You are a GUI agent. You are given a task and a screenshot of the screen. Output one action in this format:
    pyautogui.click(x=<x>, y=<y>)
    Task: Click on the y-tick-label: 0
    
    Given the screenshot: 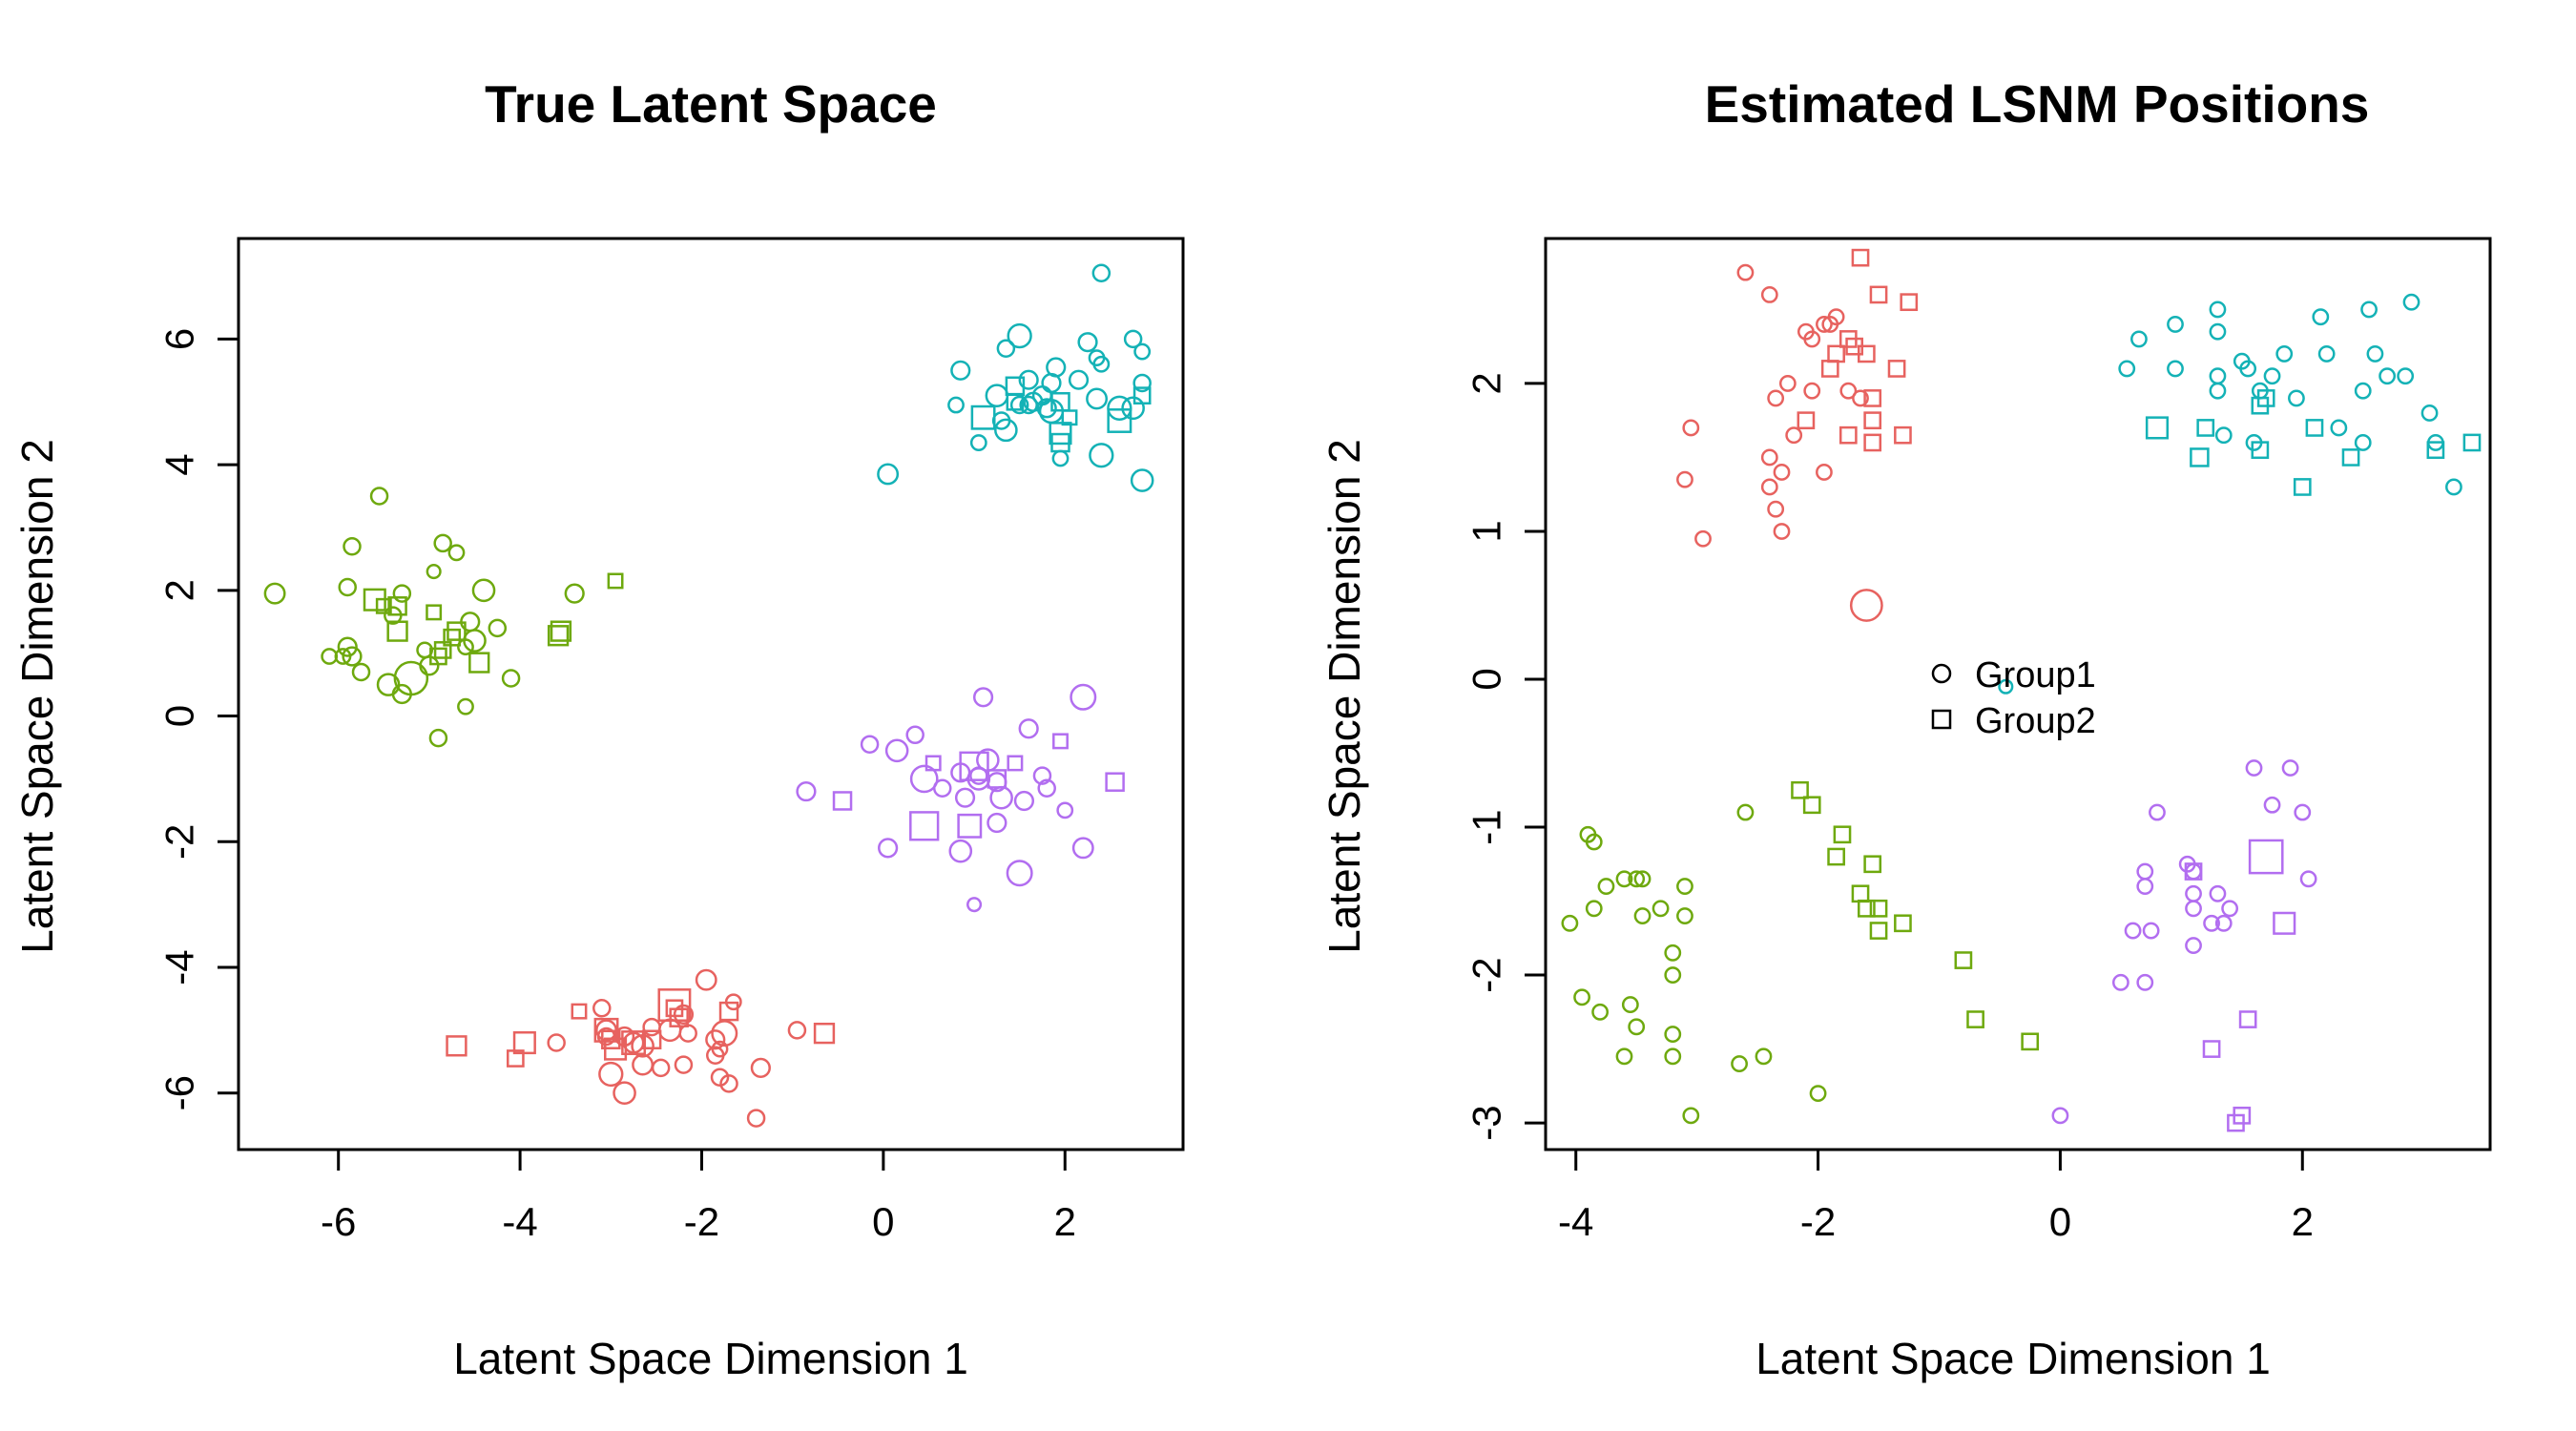 What is the action you would take?
    pyautogui.click(x=1487, y=679)
    